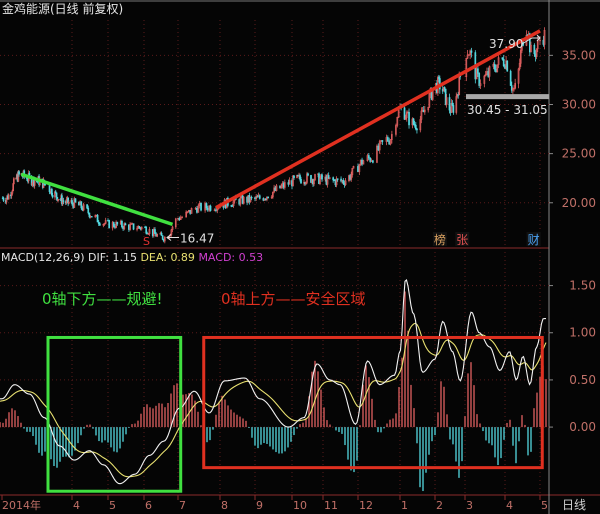 The image size is (600, 514). What do you see at coordinates (579, 154) in the screenshot?
I see `price-tick-label: 25.00` at bounding box center [579, 154].